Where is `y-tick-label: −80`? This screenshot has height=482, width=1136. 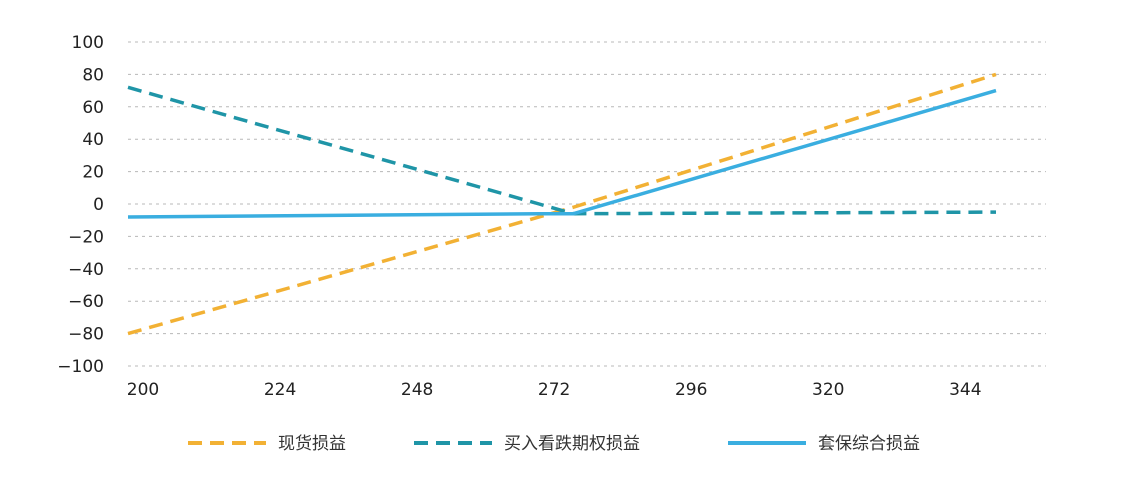 y-tick-label: −80 is located at coordinates (86, 335).